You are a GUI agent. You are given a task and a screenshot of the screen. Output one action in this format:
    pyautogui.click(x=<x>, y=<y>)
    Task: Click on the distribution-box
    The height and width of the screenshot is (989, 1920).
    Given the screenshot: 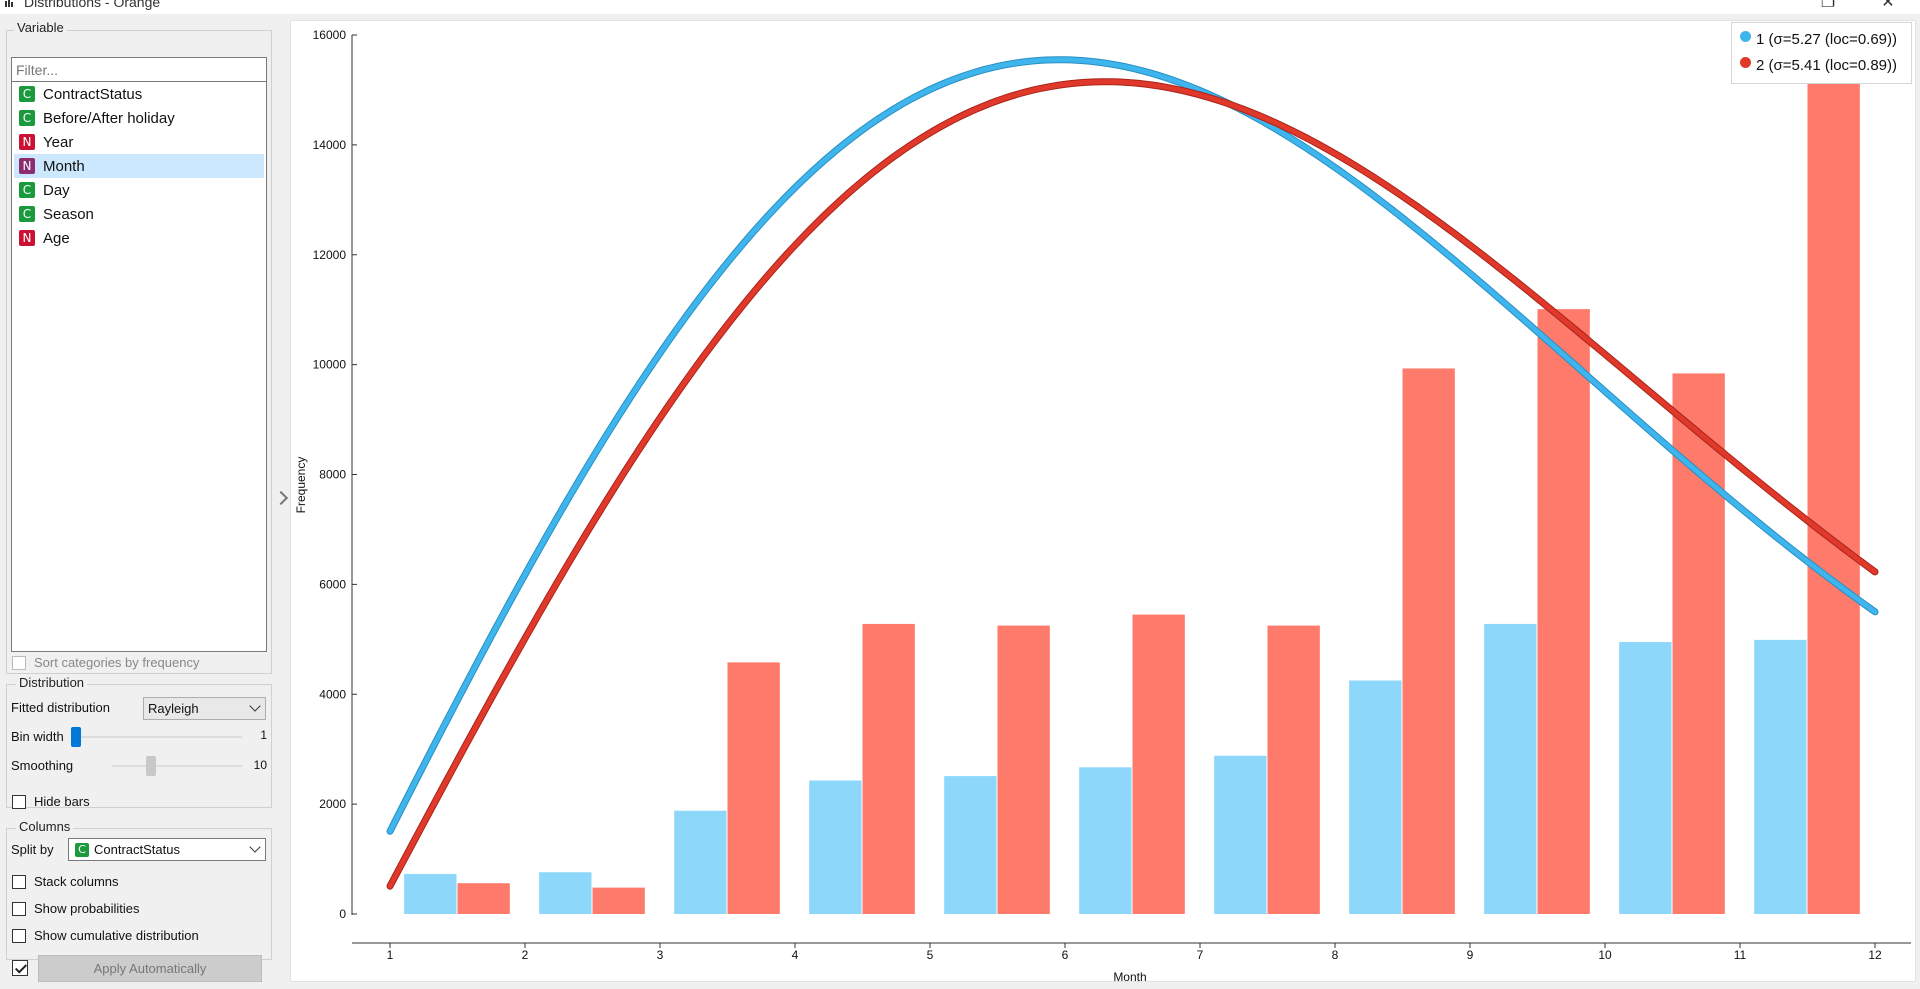 What is the action you would take?
    pyautogui.click(x=139, y=746)
    